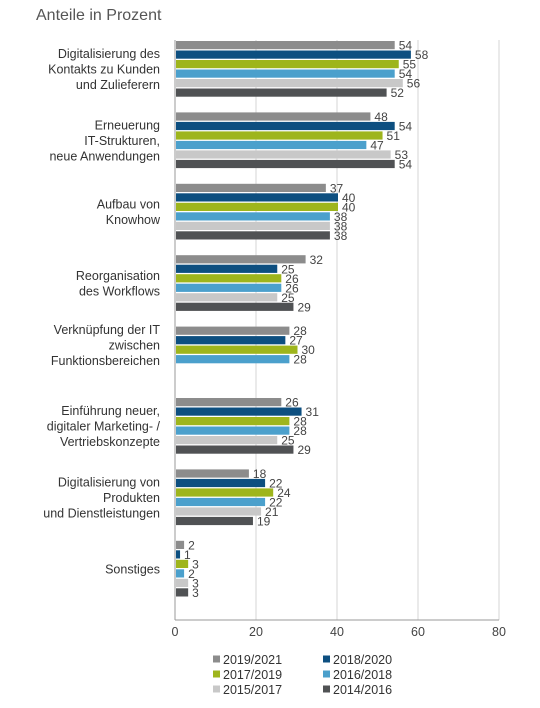 This screenshot has width=540, height=708. Describe the element at coordinates (284, 493) in the screenshot. I see `data-label: 24` at that location.